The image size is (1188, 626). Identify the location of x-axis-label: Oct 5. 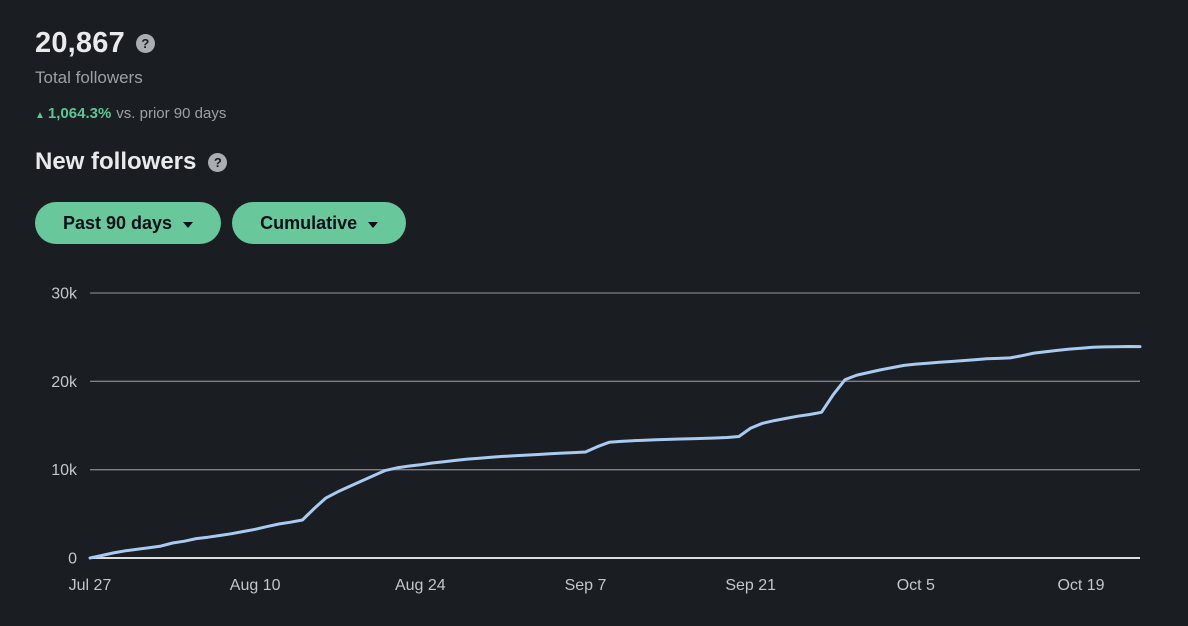
(916, 585).